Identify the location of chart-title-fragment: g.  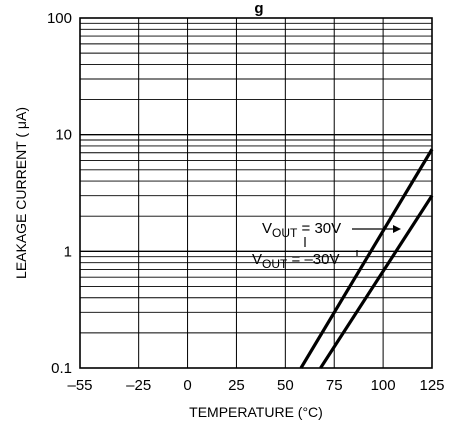
(258, 8).